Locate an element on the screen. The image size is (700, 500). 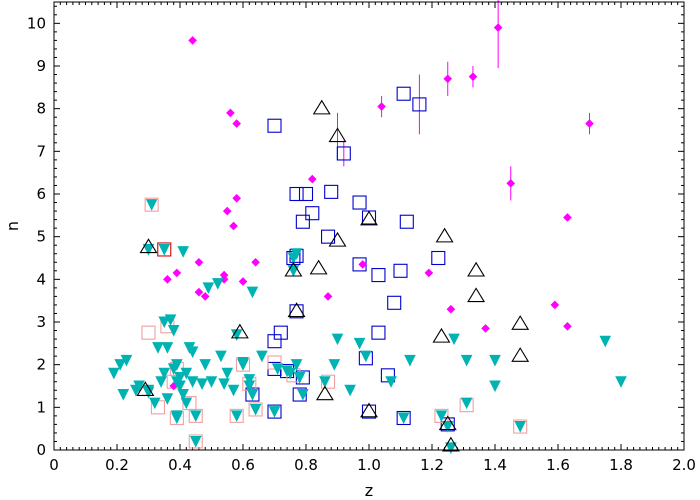
y-tick-label: 3 is located at coordinates (41, 322).